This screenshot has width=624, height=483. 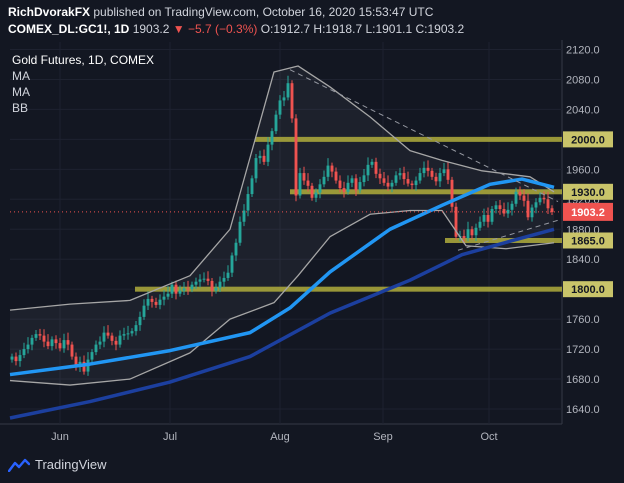 I want to click on tradingview-logo-text: TradingView, so click(x=71, y=464).